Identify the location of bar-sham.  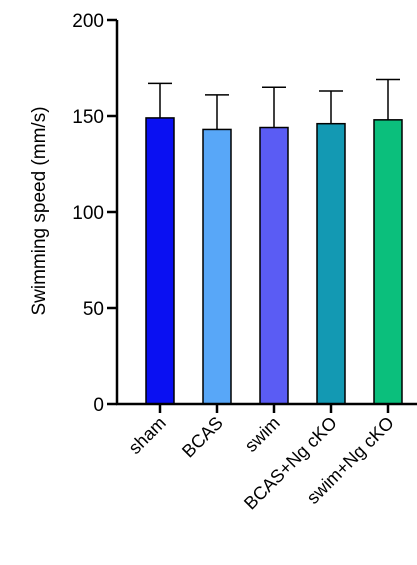
(160, 261).